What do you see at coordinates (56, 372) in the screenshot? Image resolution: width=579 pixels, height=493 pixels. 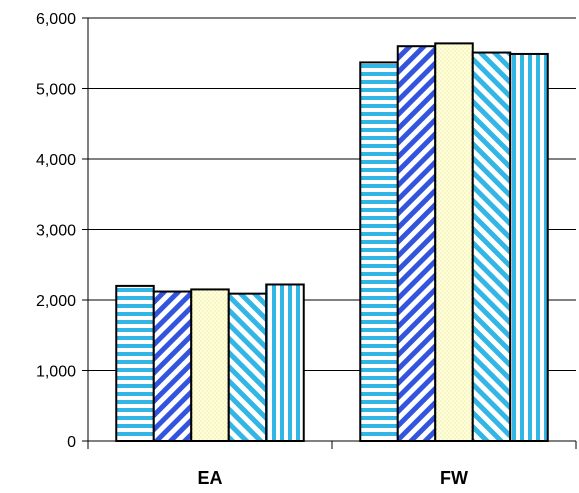 I see `y-tick-label: 1,000` at bounding box center [56, 372].